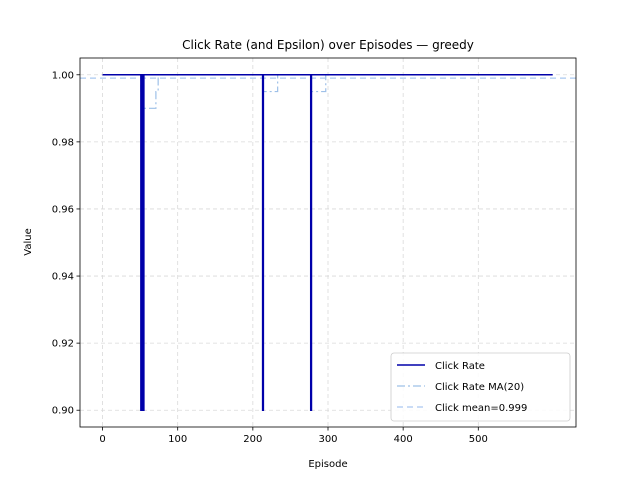 Image resolution: width=640 pixels, height=480 pixels. Describe the element at coordinates (63, 411) in the screenshot. I see `y-tick-label: 0.90` at that location.